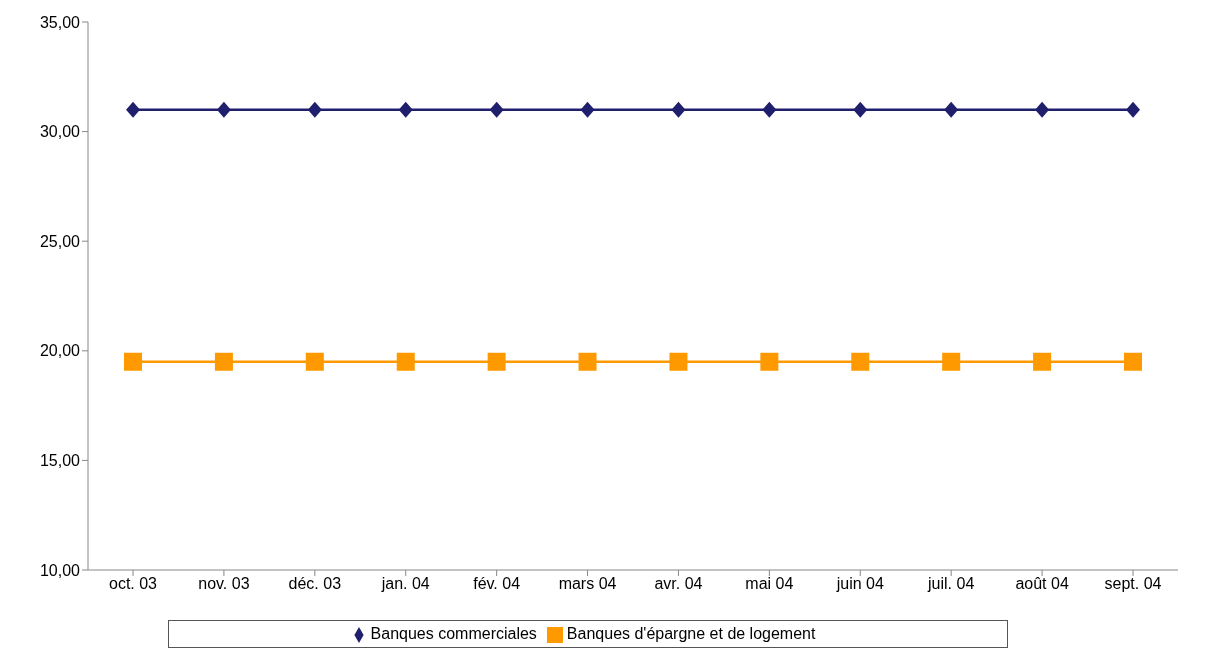 The width and height of the screenshot is (1207, 666). What do you see at coordinates (1133, 584) in the screenshot?
I see `x-tick-label: sept. 04` at bounding box center [1133, 584].